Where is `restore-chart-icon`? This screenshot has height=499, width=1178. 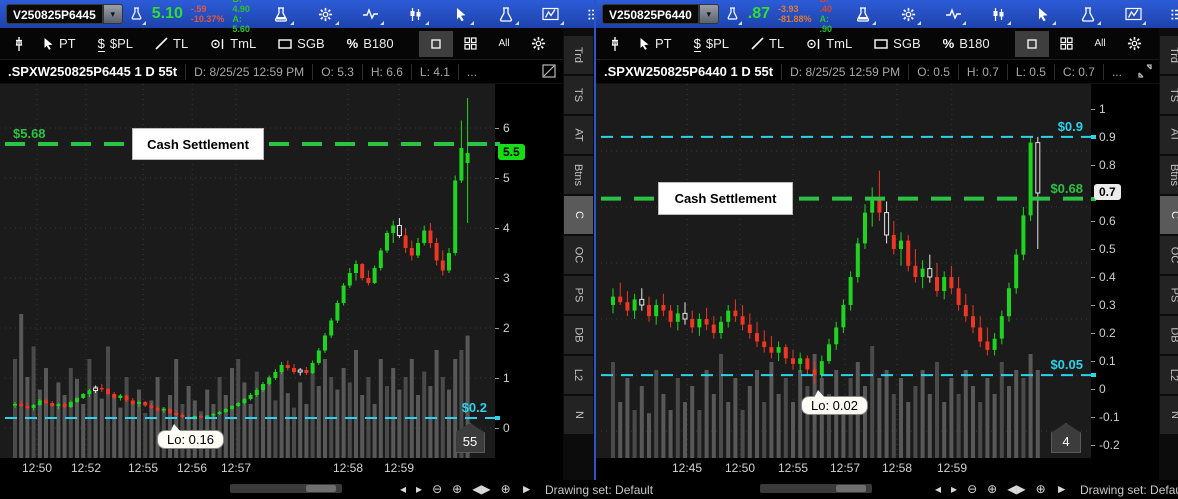
restore-chart-icon is located at coordinates (1145, 73).